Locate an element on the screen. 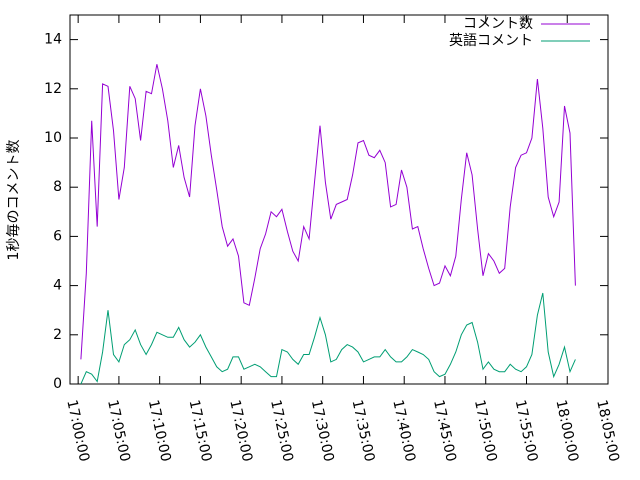  y-tick-label: 6 is located at coordinates (57, 236).